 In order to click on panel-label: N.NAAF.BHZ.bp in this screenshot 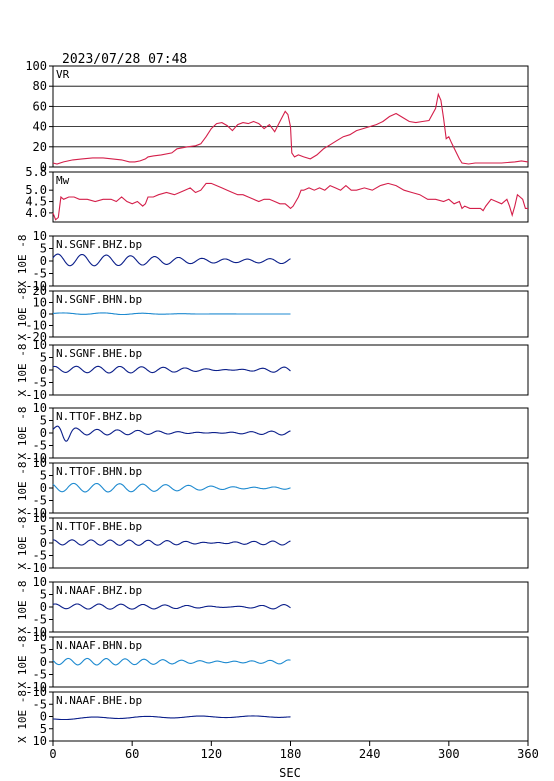, I will do `click(99, 590)`.